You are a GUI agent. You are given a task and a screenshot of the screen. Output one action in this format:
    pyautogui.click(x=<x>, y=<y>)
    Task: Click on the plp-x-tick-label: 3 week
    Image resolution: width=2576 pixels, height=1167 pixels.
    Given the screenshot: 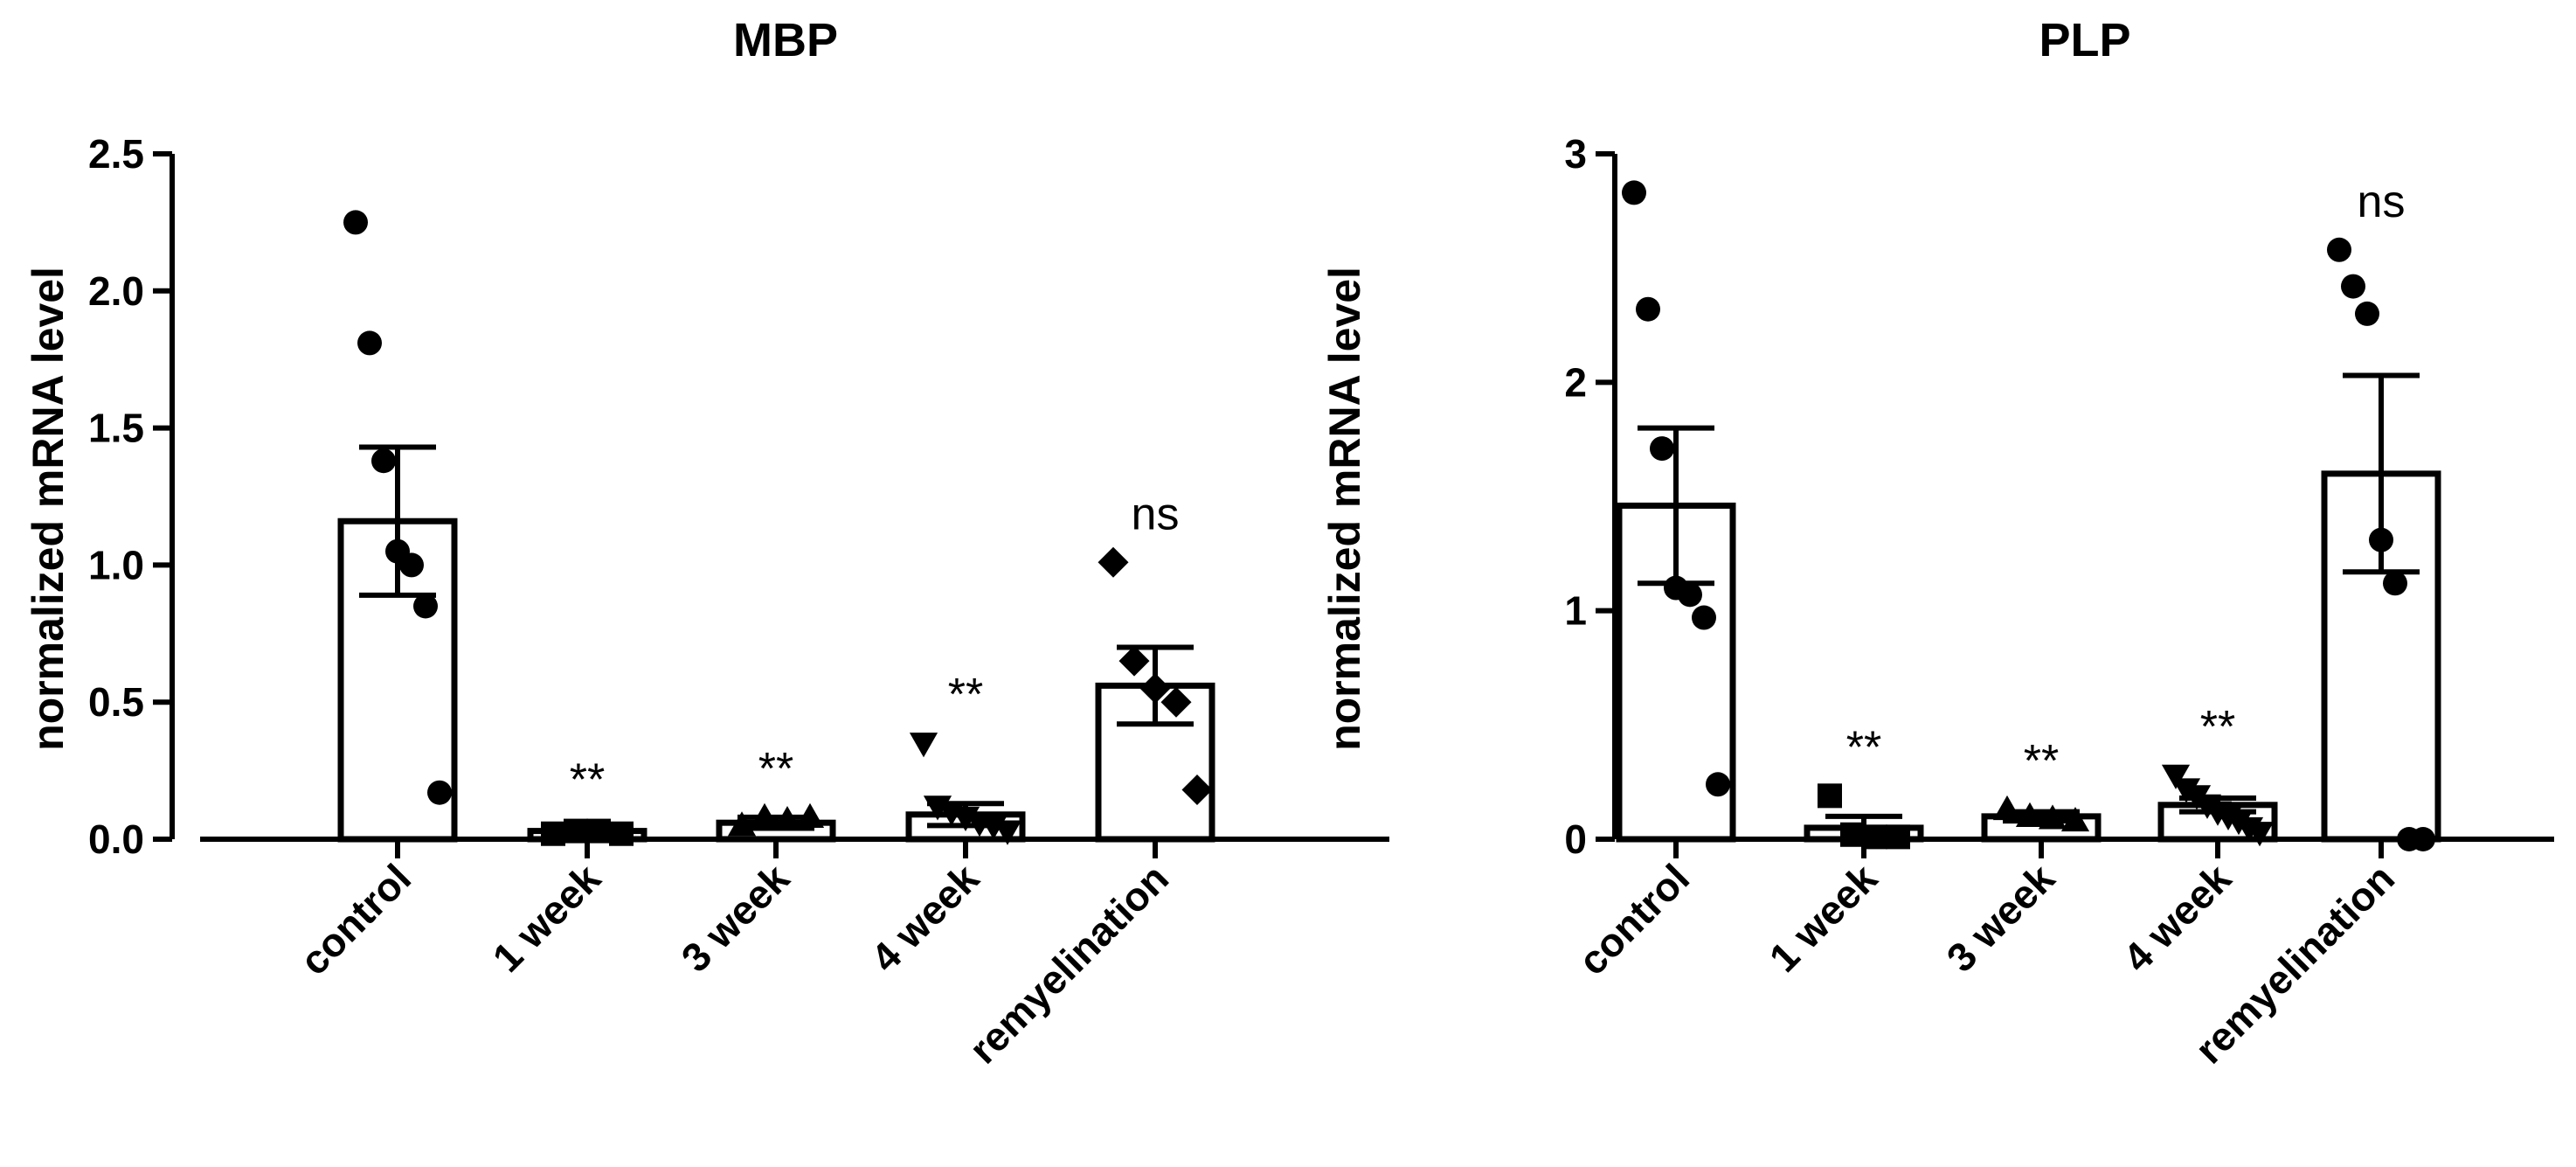 What is the action you would take?
    pyautogui.click(x=2001, y=918)
    